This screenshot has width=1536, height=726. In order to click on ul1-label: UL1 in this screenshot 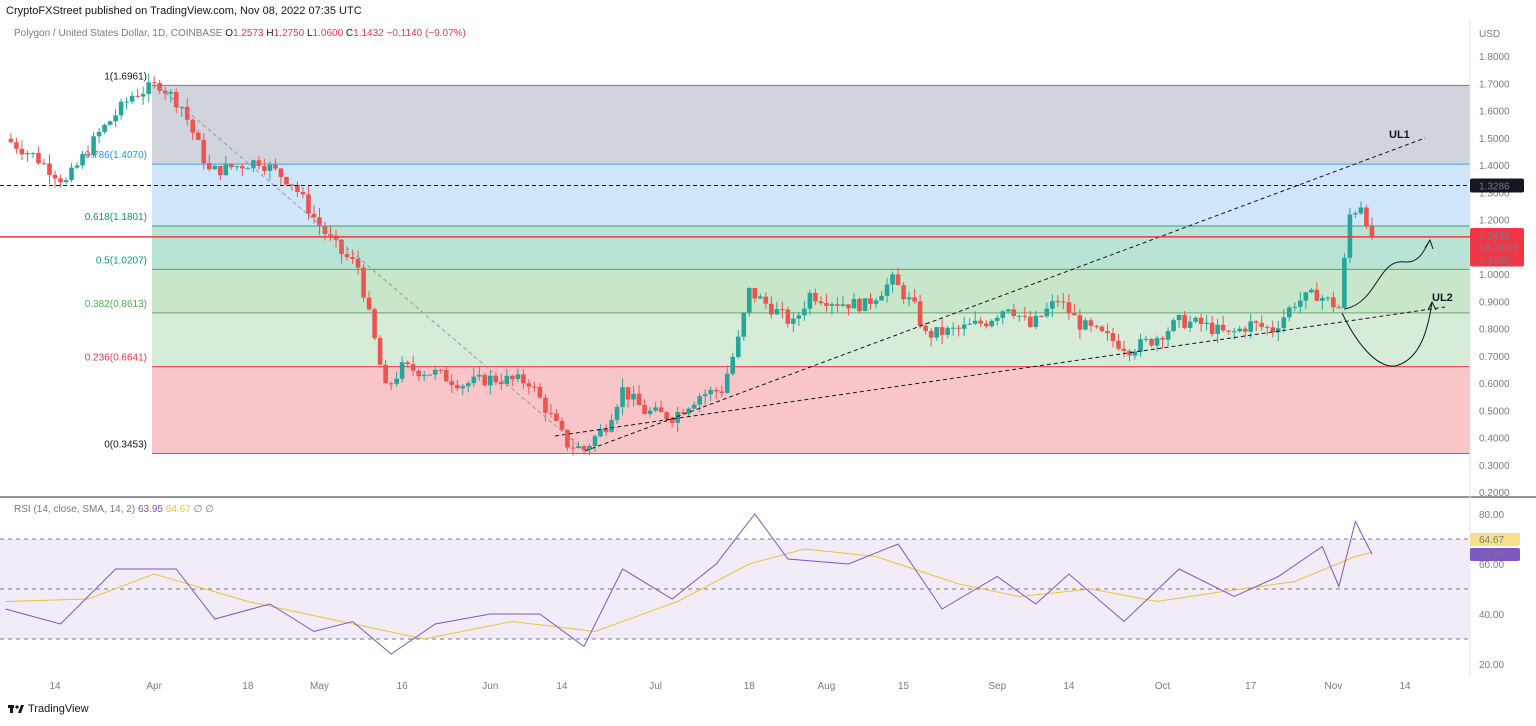, I will do `click(1399, 135)`.